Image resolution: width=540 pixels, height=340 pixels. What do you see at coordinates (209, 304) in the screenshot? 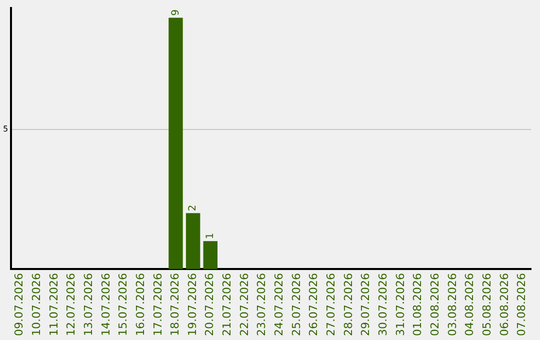
I see `x-tick-label: 20.07.2026` at bounding box center [209, 304].